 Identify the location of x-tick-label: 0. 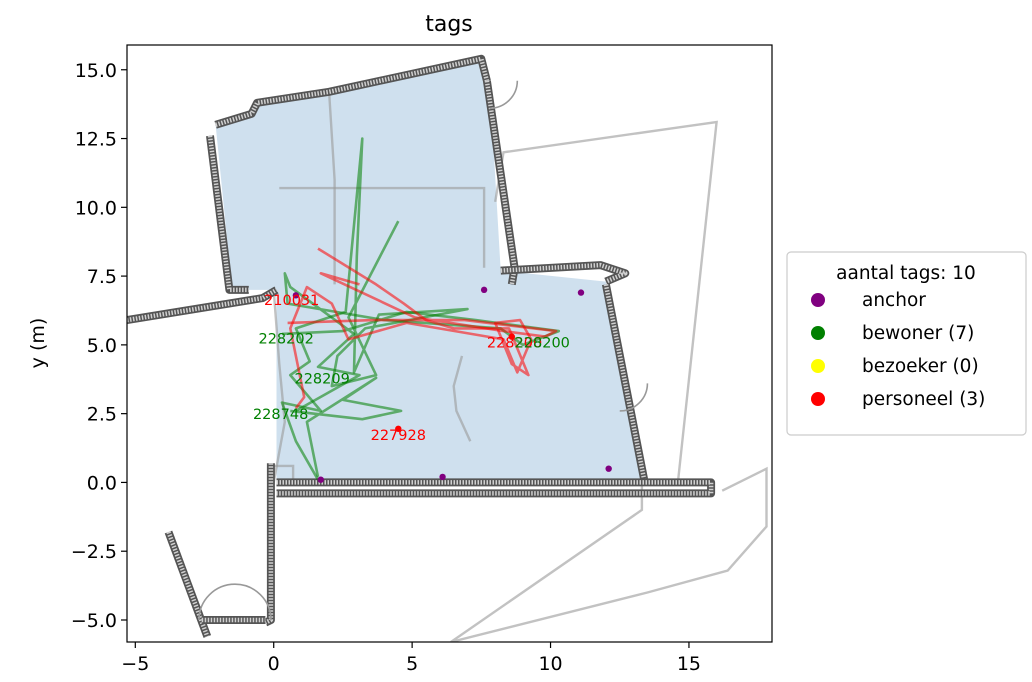
(274, 664).